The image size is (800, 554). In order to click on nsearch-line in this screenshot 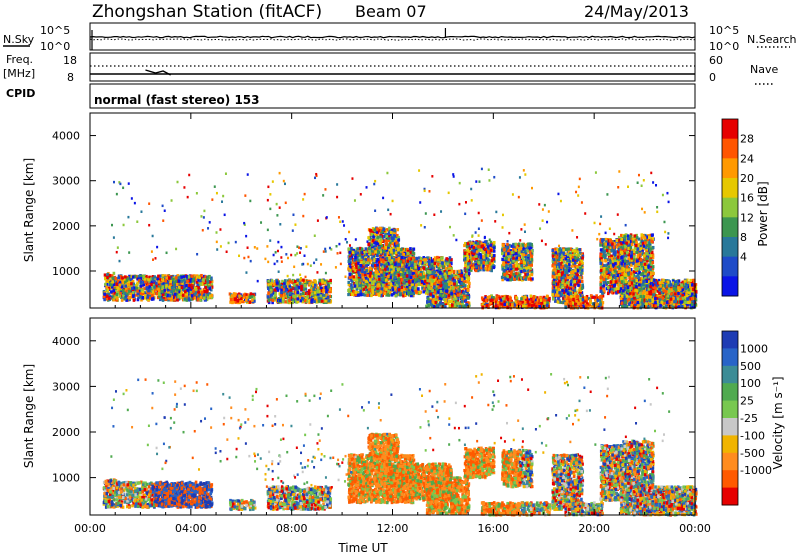, I will do `click(392, 39)`.